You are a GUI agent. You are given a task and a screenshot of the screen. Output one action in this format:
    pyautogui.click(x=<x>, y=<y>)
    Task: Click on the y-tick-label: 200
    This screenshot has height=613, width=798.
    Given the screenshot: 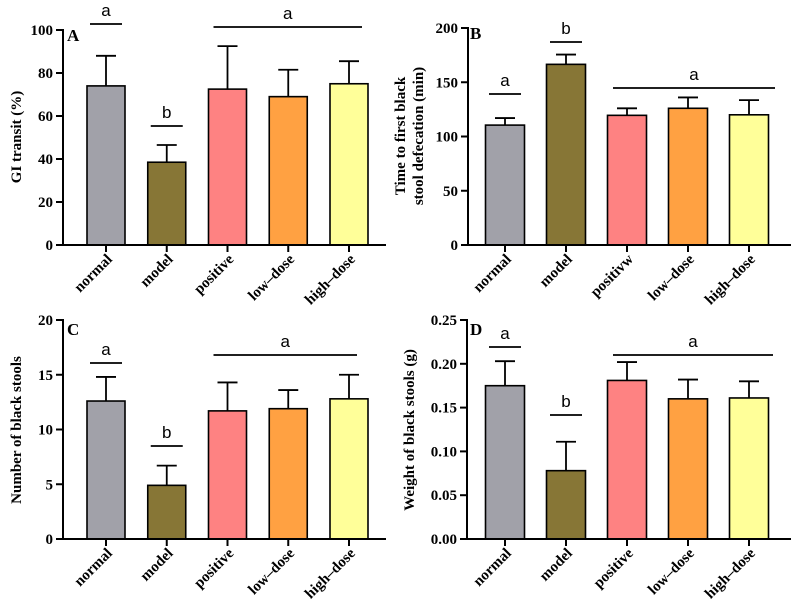 What is the action you would take?
    pyautogui.click(x=447, y=29)
    